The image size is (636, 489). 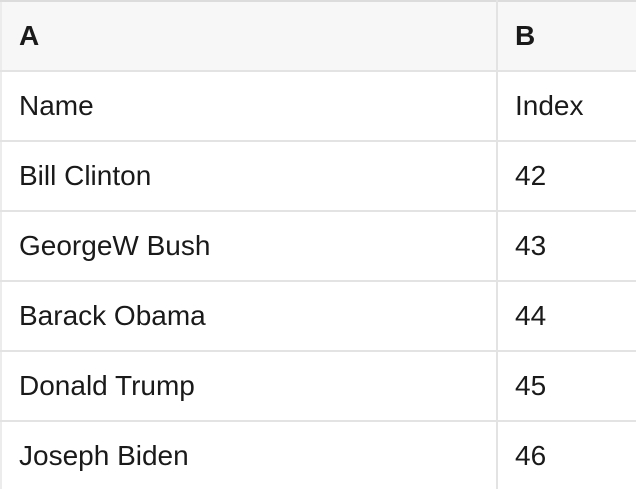 I want to click on cell-a2: Bill Clinton, so click(x=249, y=176).